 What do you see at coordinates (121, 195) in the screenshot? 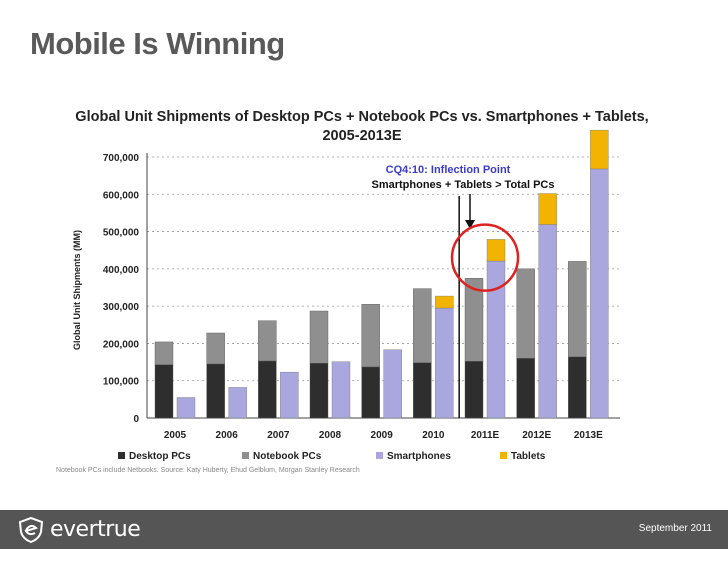
I see `y-tick-label: 600,000` at bounding box center [121, 195].